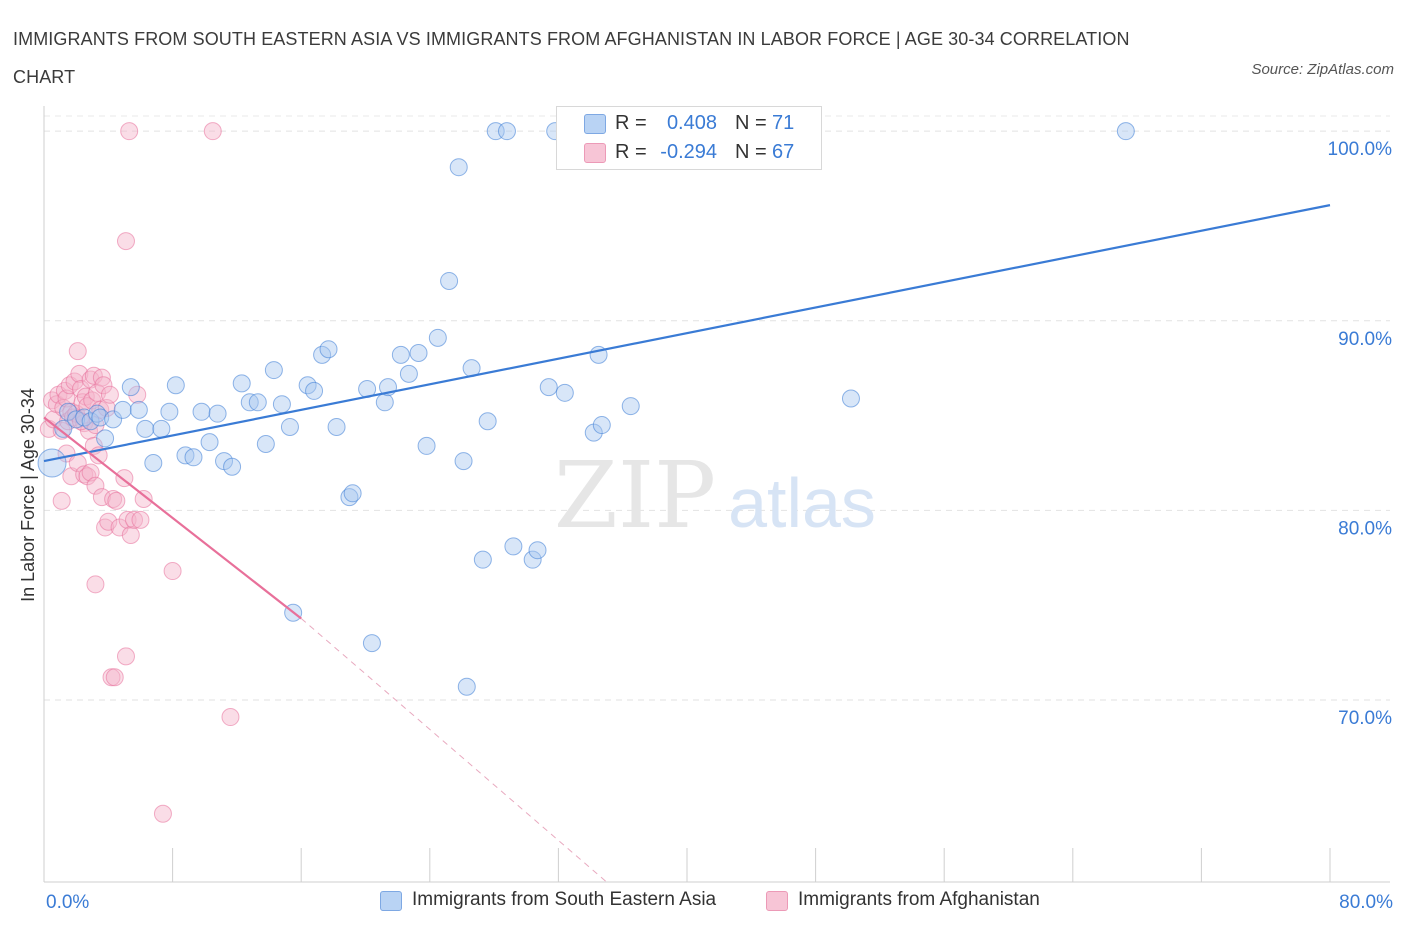  I want to click on watermark-zip: ZIP, so click(635, 495).